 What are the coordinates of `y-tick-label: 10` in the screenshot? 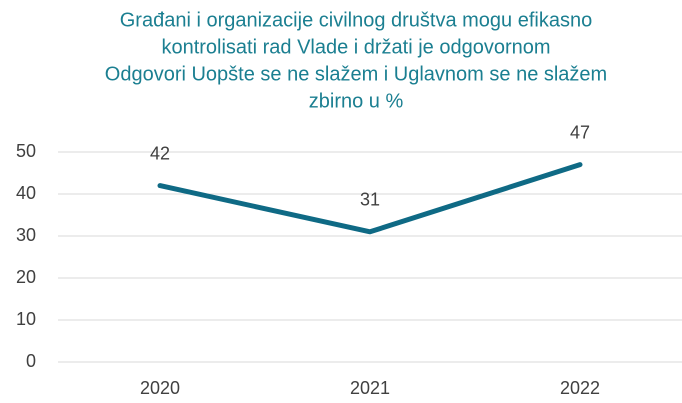 It's located at (26, 319).